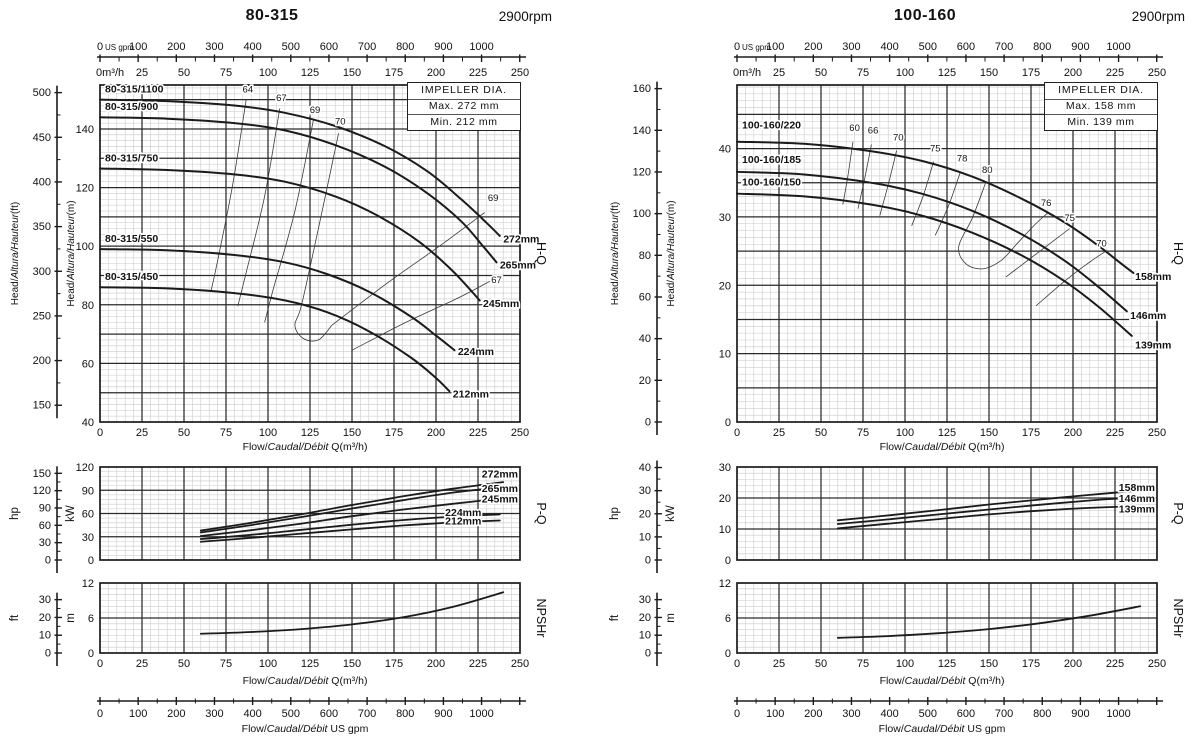 The height and width of the screenshot is (745, 1200). What do you see at coordinates (905, 433) in the screenshot?
I see `flow-tick-label: 100` at bounding box center [905, 433].